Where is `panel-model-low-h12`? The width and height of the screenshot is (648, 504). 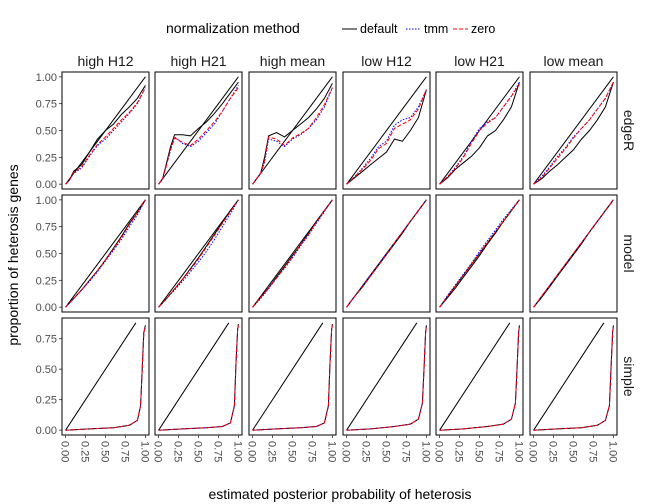
panel-model-low-h12 is located at coordinates (386, 253).